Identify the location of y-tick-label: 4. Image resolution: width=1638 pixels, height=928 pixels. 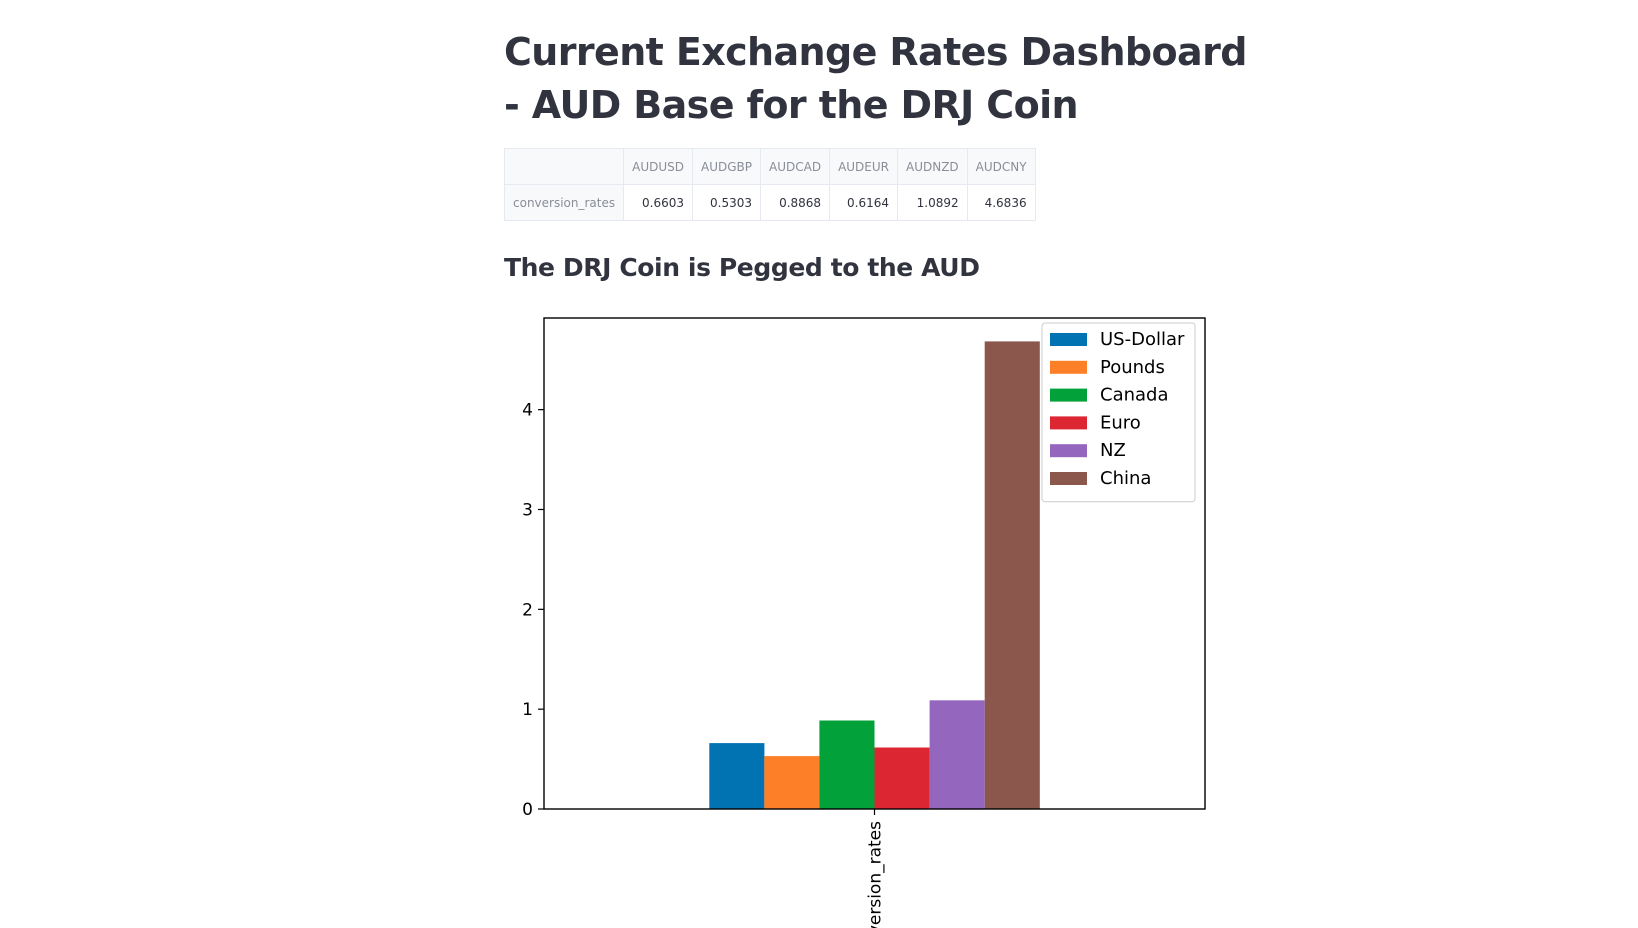
(527, 411).